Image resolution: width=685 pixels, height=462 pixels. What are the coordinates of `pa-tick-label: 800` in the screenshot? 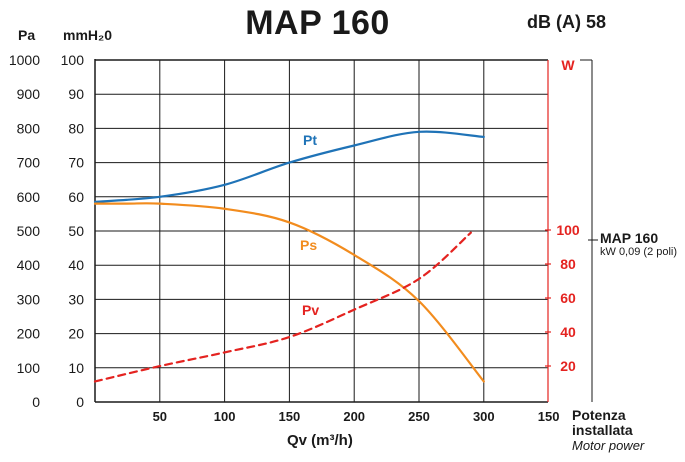 It's located at (29, 128).